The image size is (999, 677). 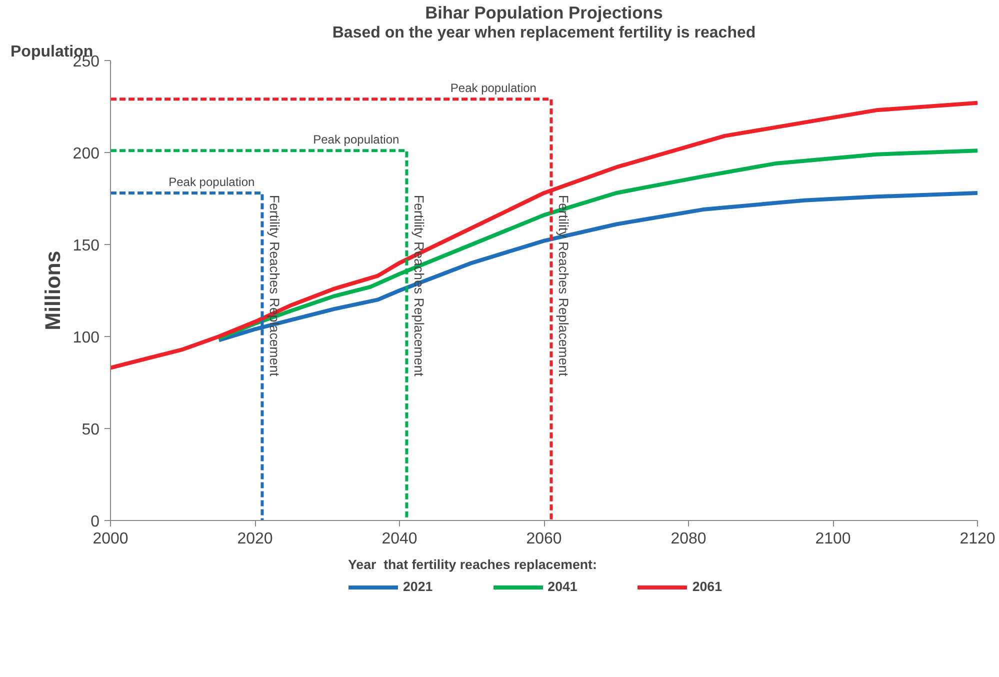 I want to click on x-tick-label: 2100, so click(x=833, y=539).